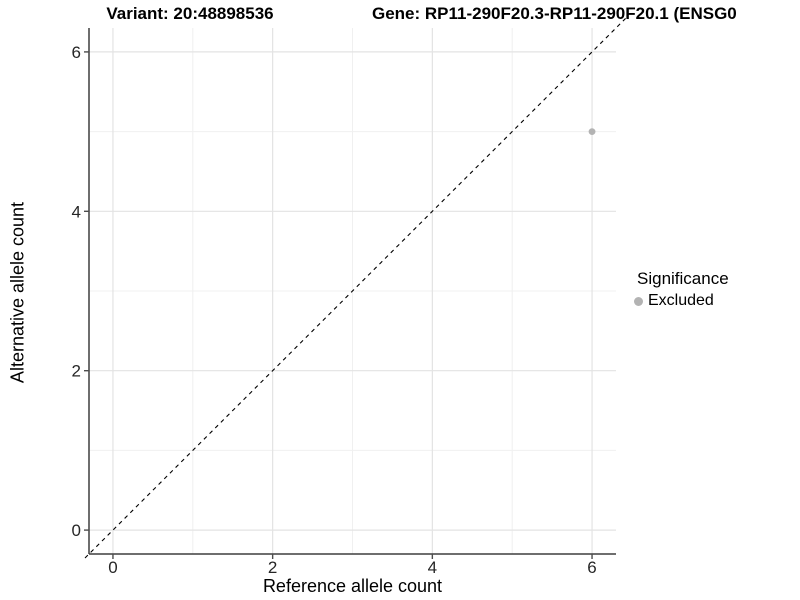 The height and width of the screenshot is (600, 800). What do you see at coordinates (554, 13) in the screenshot?
I see `plot-title-gene: Gene: RP11-290F20.3-RP11-290F20.1 (ENSG0` at bounding box center [554, 13].